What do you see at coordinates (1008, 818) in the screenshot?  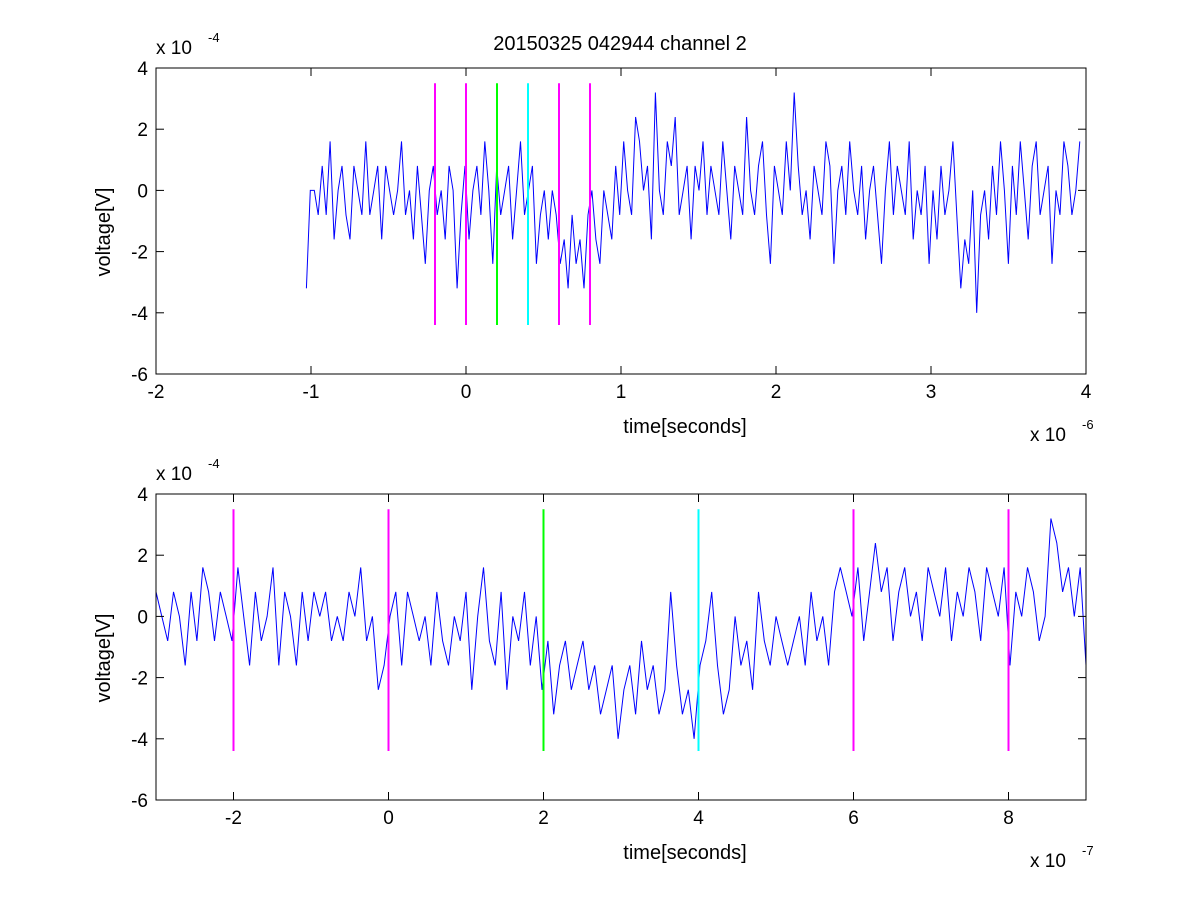 I see `x-tick-label: 8` at bounding box center [1008, 818].